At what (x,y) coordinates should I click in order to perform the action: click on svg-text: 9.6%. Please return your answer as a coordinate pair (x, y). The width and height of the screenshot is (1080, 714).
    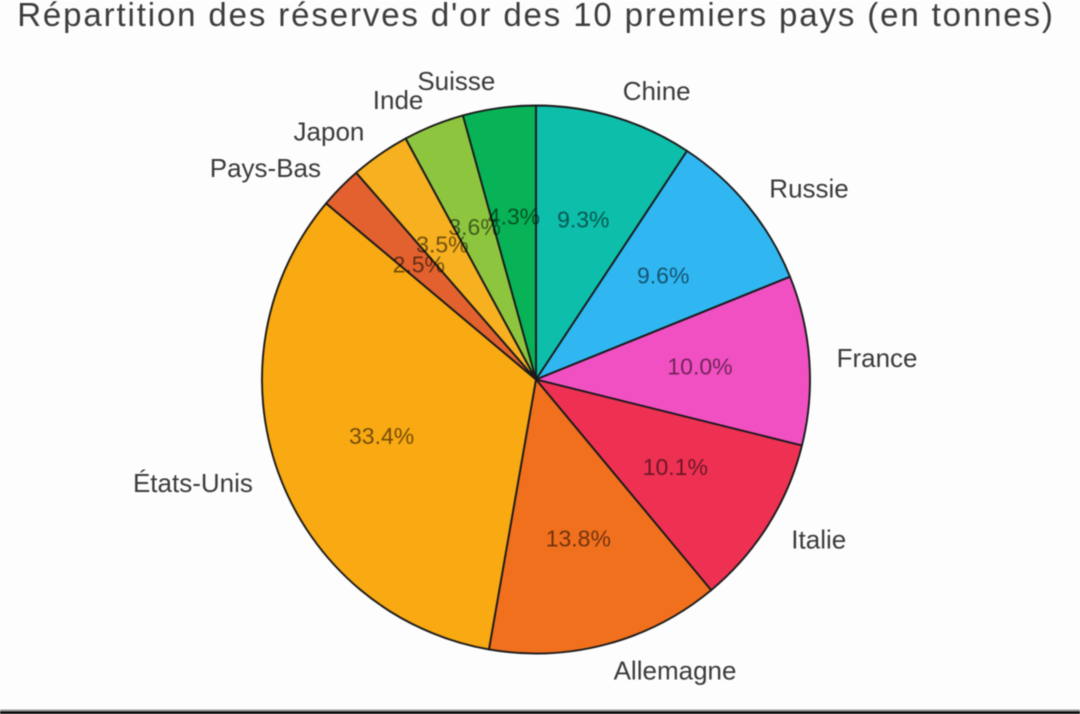
    Looking at the image, I should click on (663, 275).